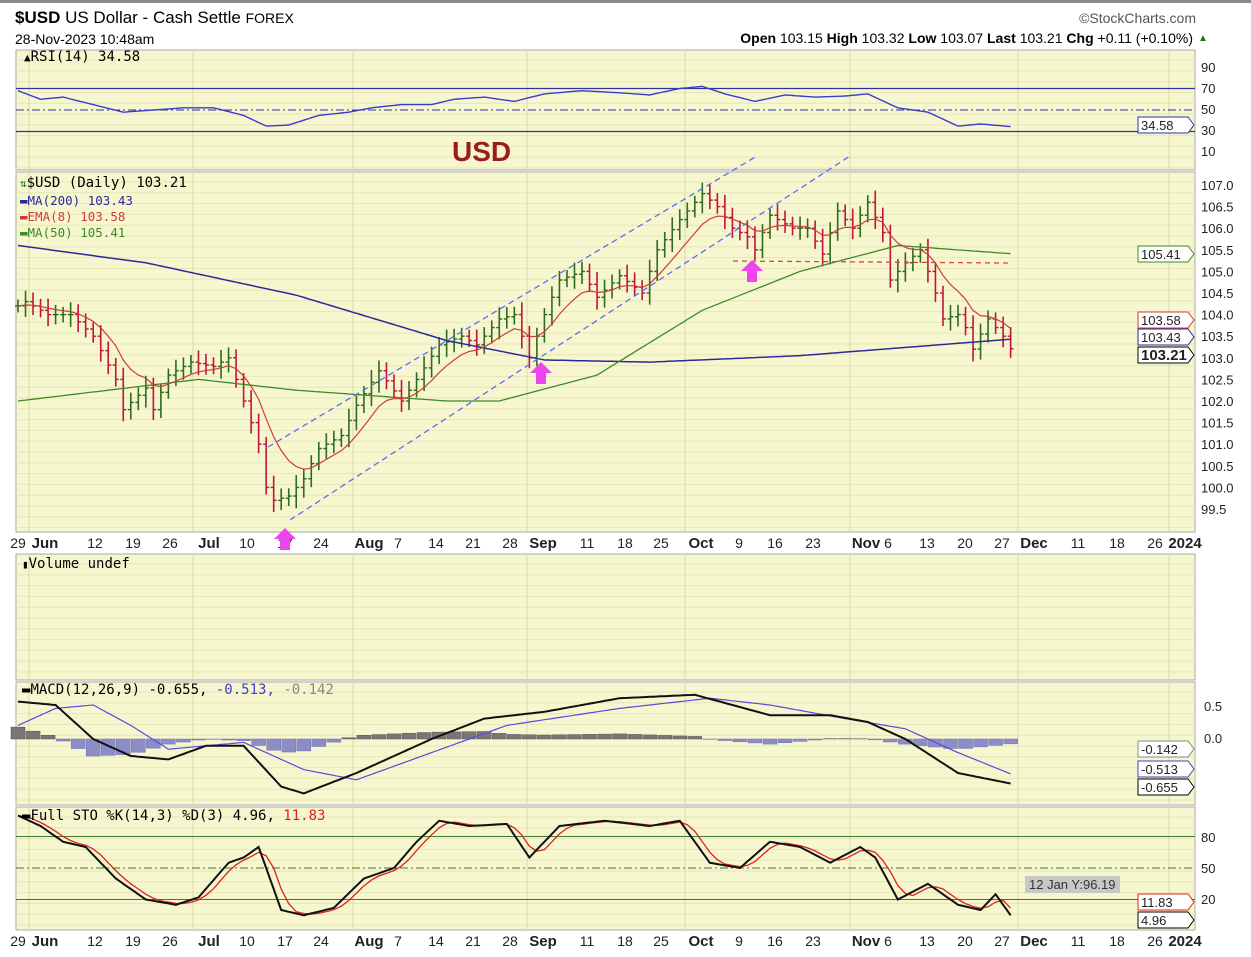 Image resolution: width=1251 pixels, height=957 pixels. Describe the element at coordinates (174, 816) in the screenshot. I see `sto-legend: ▬Full STO %K(14,3) %D(3) 4.96, 11.83` at that location.